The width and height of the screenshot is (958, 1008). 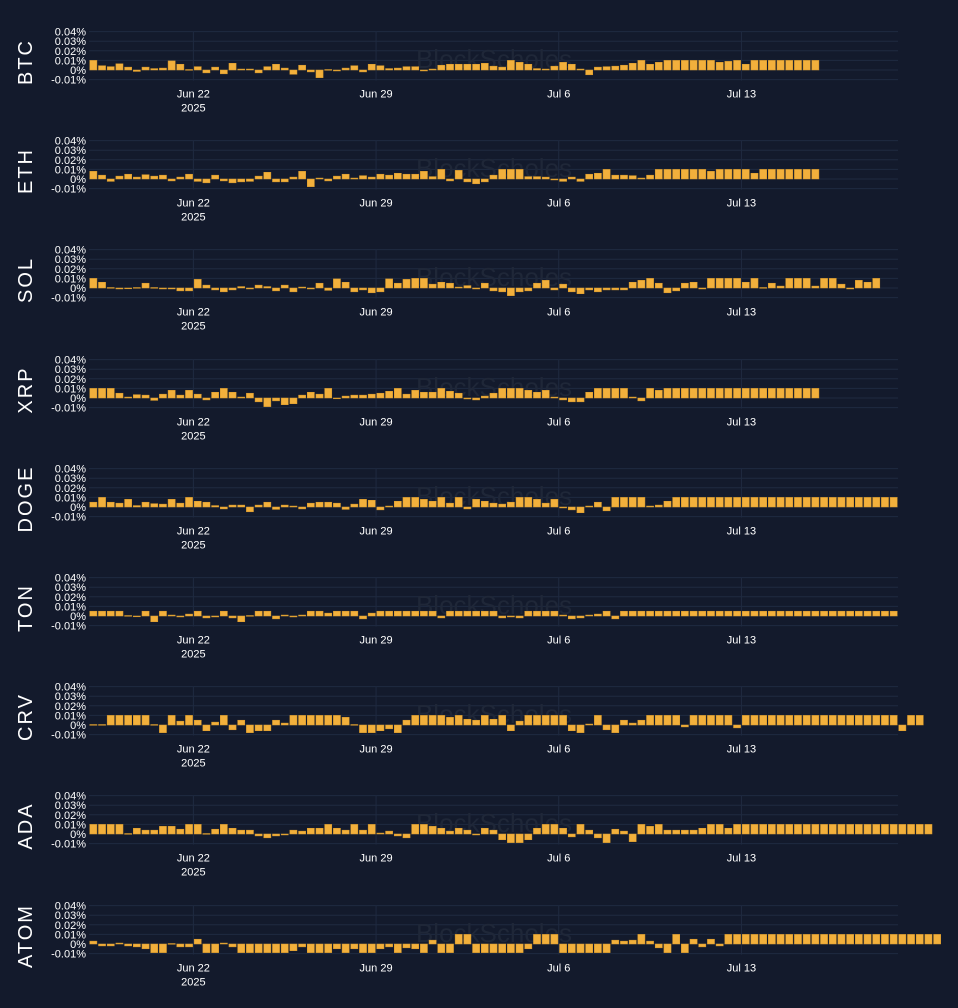 What do you see at coordinates (26, 498) in the screenshot?
I see `asset-label: DOGE` at bounding box center [26, 498].